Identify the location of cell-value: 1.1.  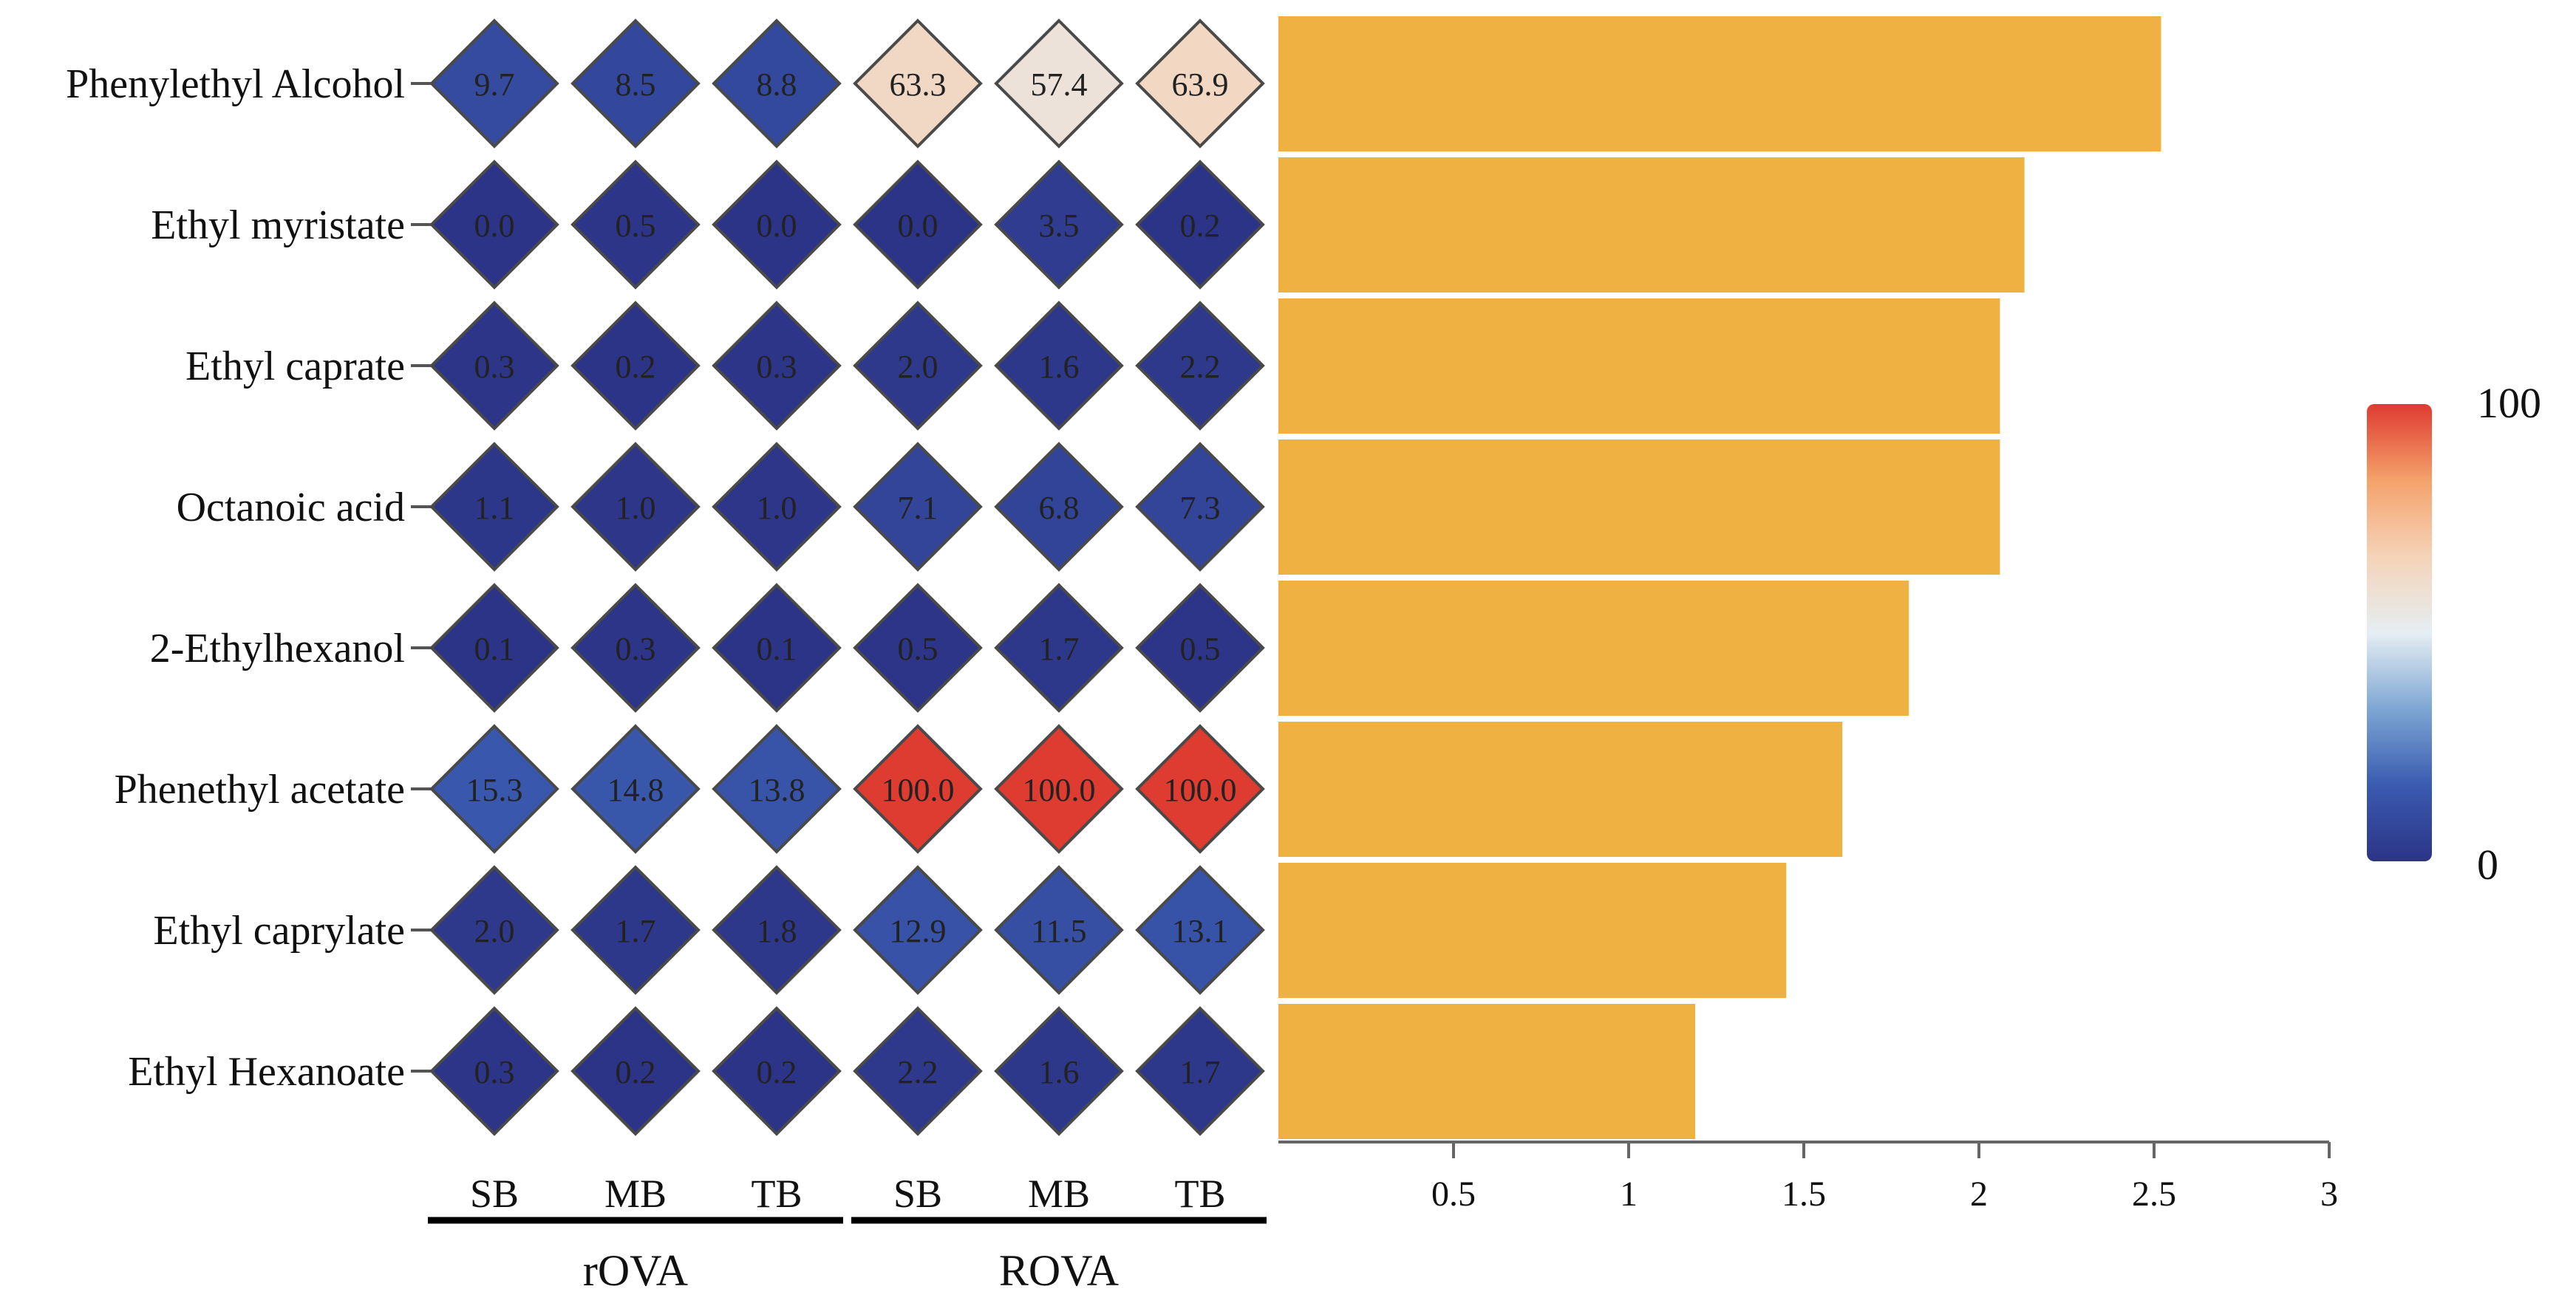
(494, 508).